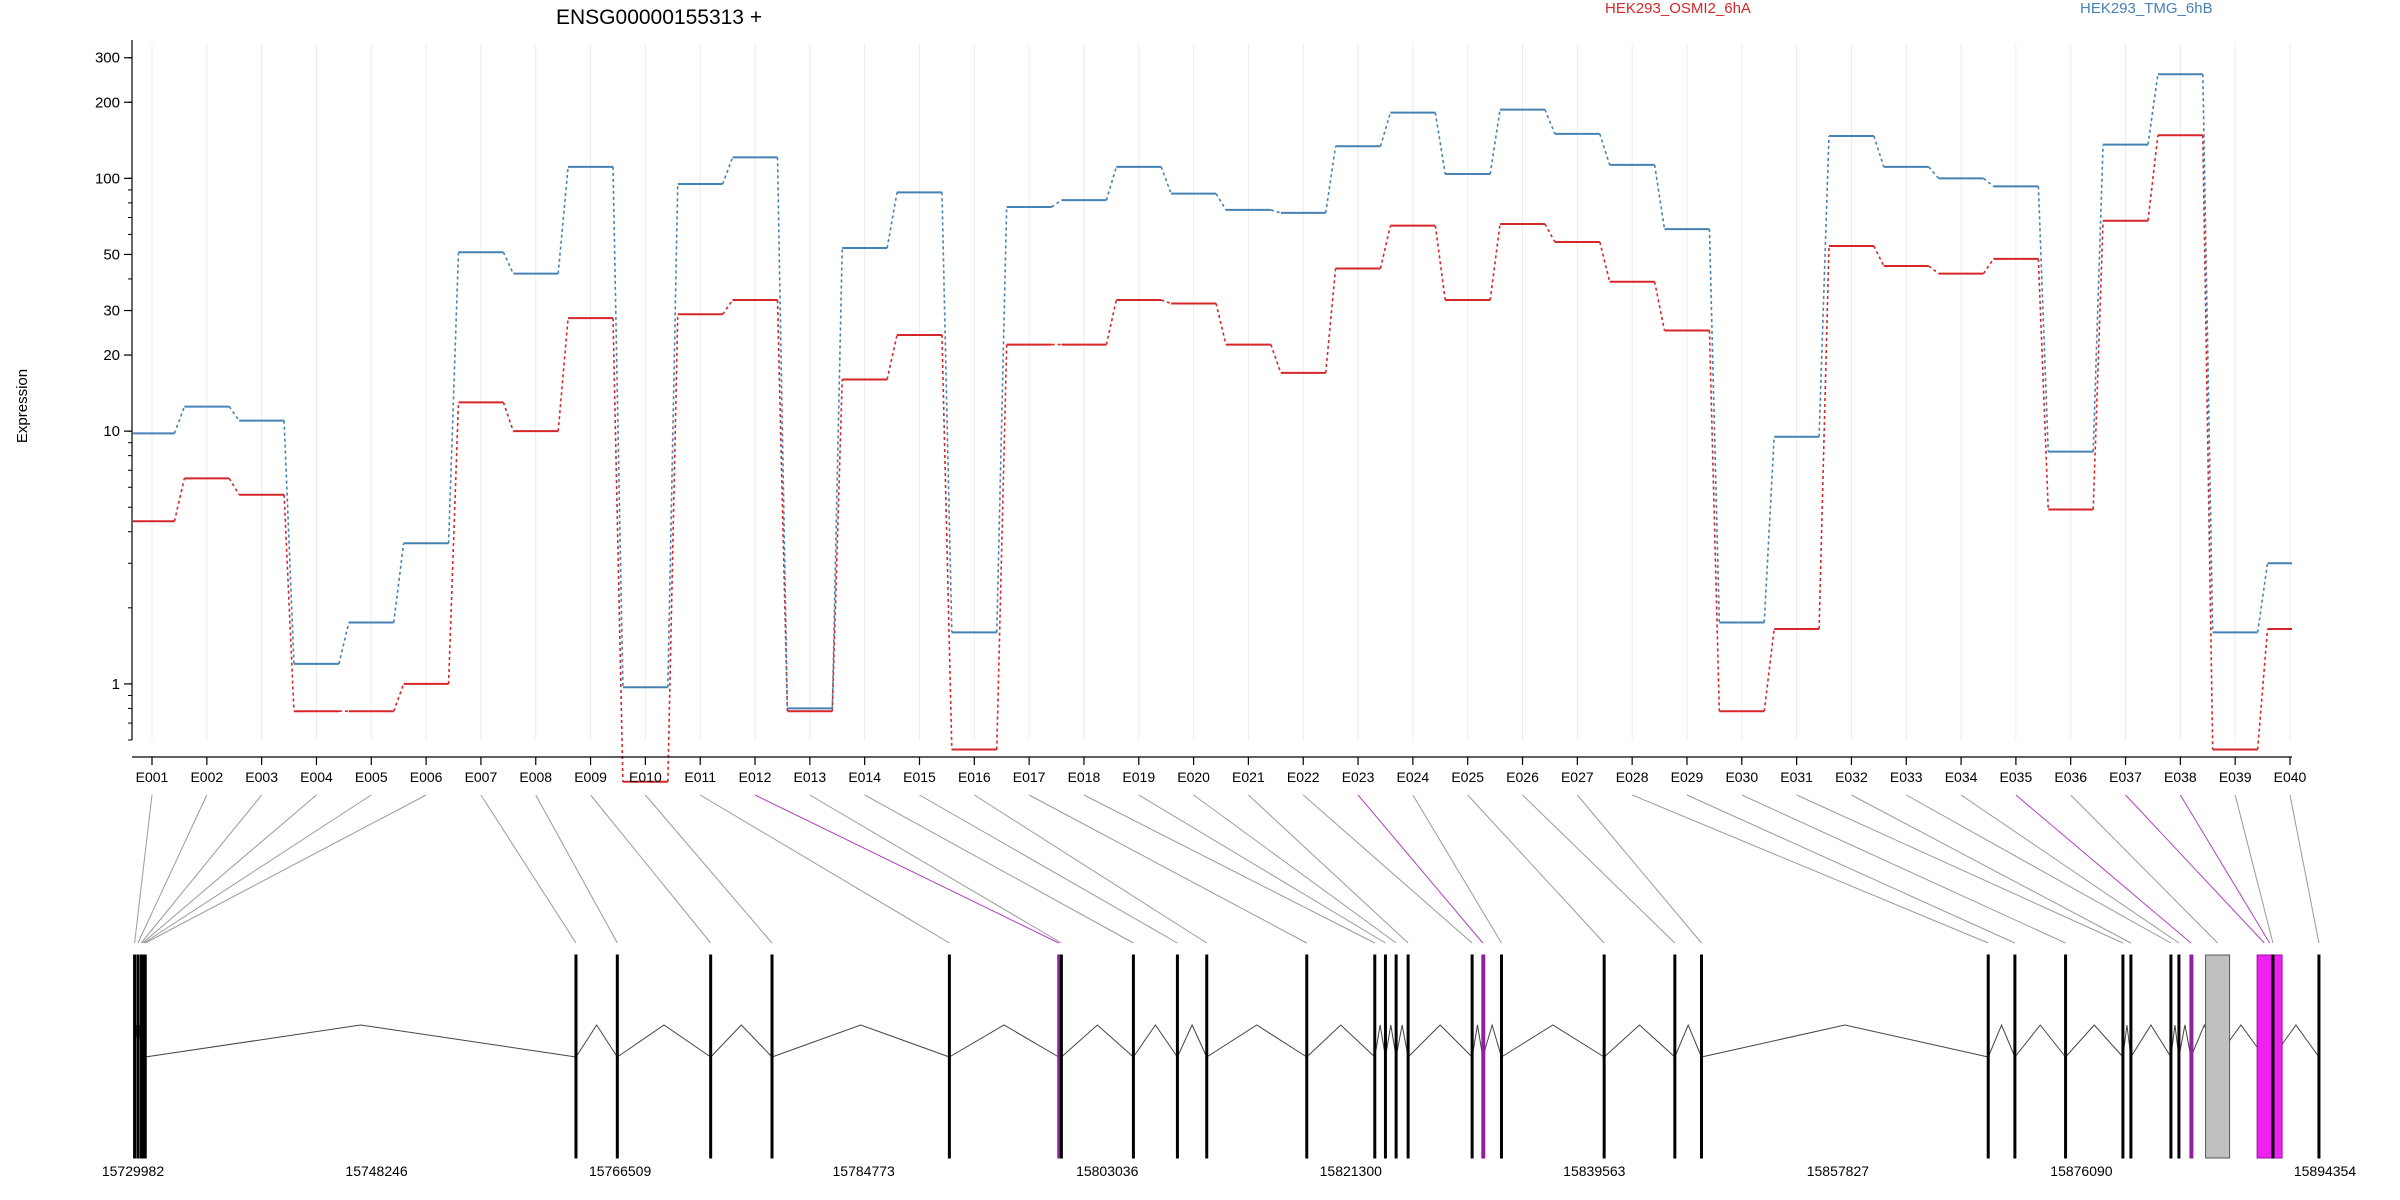 This screenshot has height=1200, width=2400. What do you see at coordinates (2146, 8) in the screenshot?
I see `legend-entry-series-2: HEK293_TMG_6hB` at bounding box center [2146, 8].